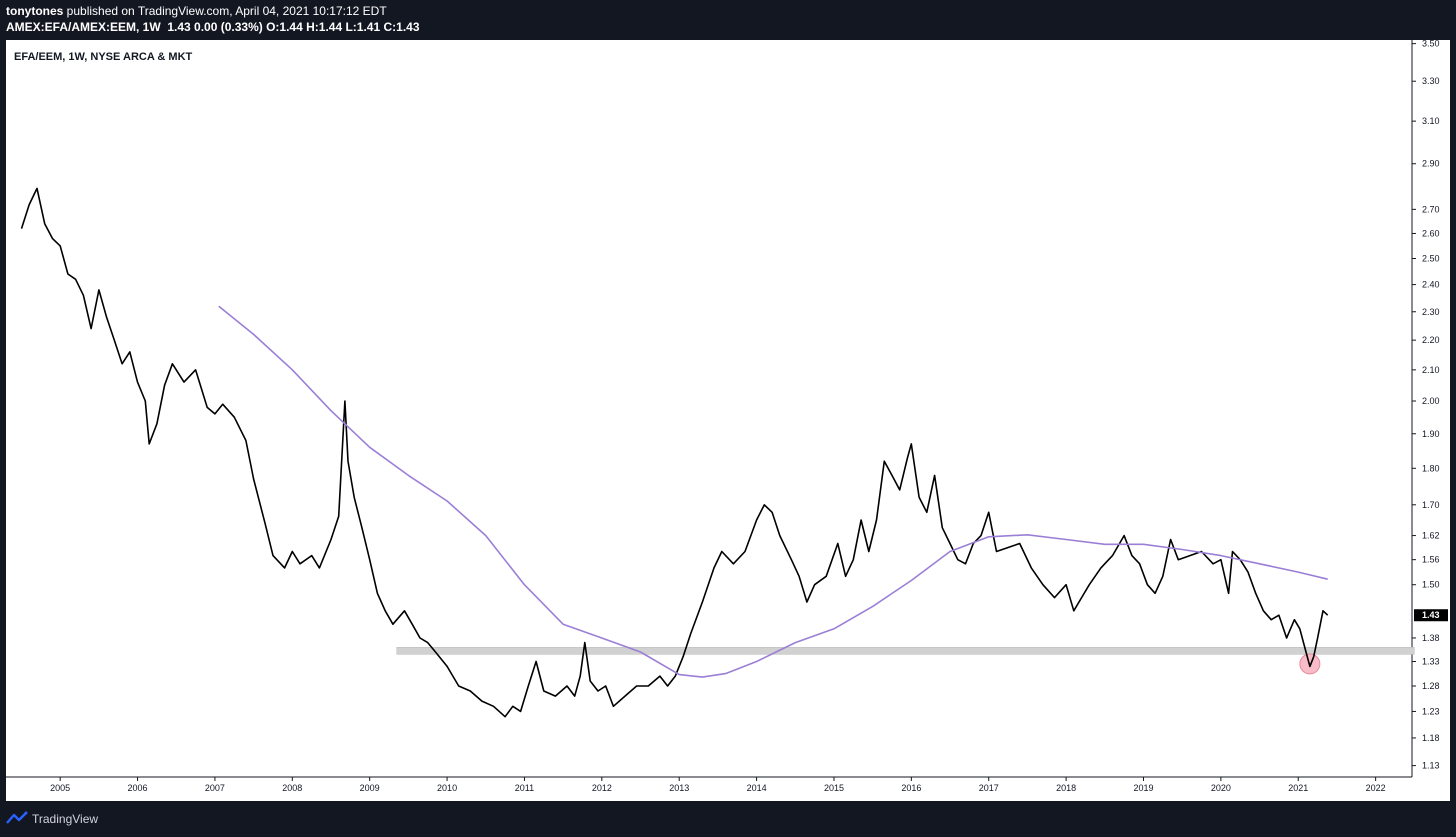 This screenshot has height=837, width=1456. I want to click on time-tick-label: 2012, so click(602, 788).